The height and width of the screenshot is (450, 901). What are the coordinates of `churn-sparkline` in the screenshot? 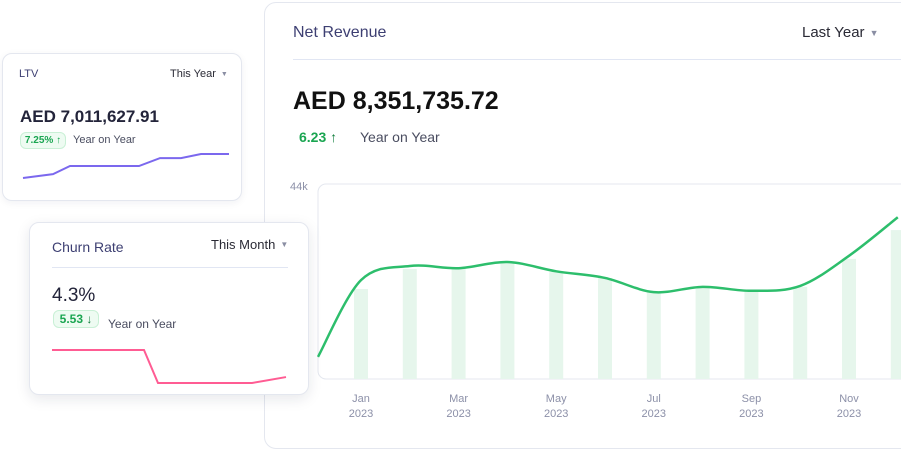 It's located at (169, 366).